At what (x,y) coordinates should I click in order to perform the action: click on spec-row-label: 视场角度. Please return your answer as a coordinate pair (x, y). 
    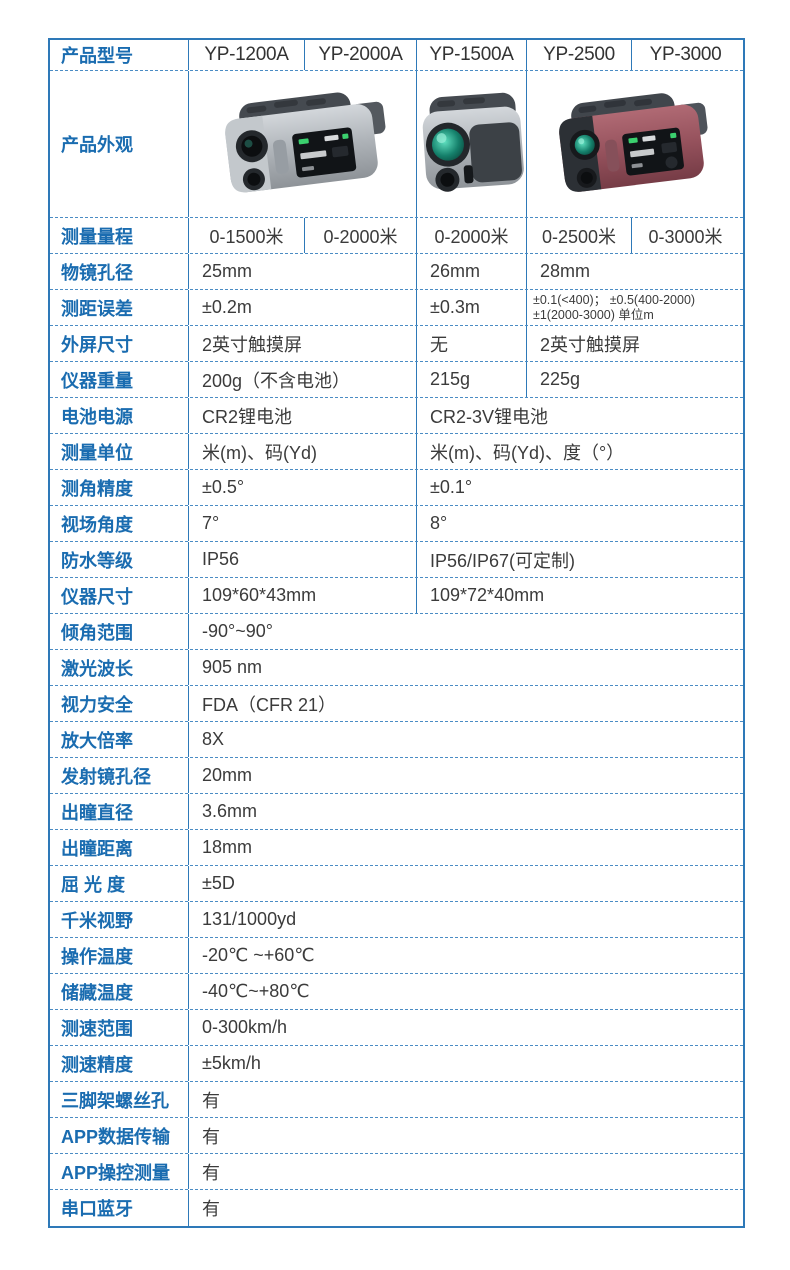
    Looking at the image, I should click on (97, 524).